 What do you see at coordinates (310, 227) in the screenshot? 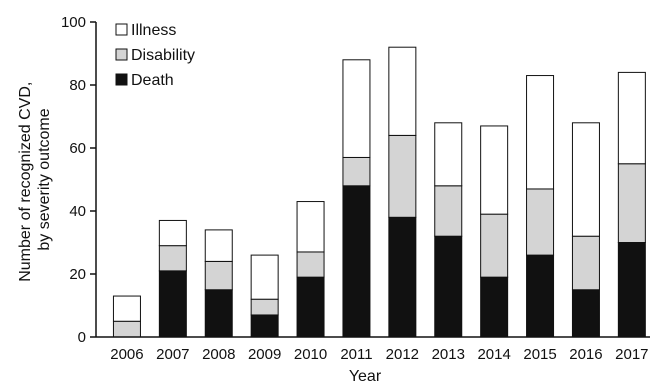
I see `bar-illness-2010` at bounding box center [310, 227].